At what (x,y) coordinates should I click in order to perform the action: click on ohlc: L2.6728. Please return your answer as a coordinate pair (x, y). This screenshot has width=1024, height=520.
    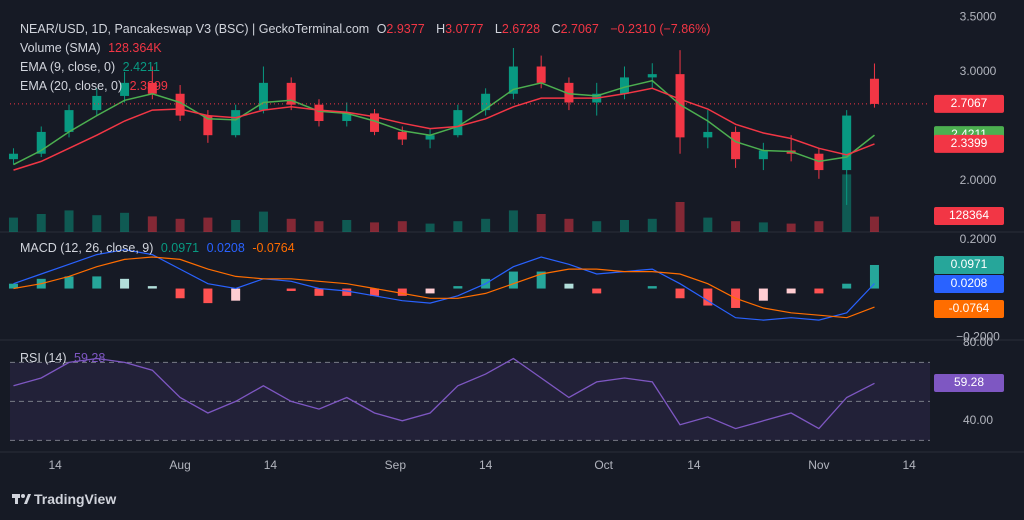
    Looking at the image, I should click on (519, 29).